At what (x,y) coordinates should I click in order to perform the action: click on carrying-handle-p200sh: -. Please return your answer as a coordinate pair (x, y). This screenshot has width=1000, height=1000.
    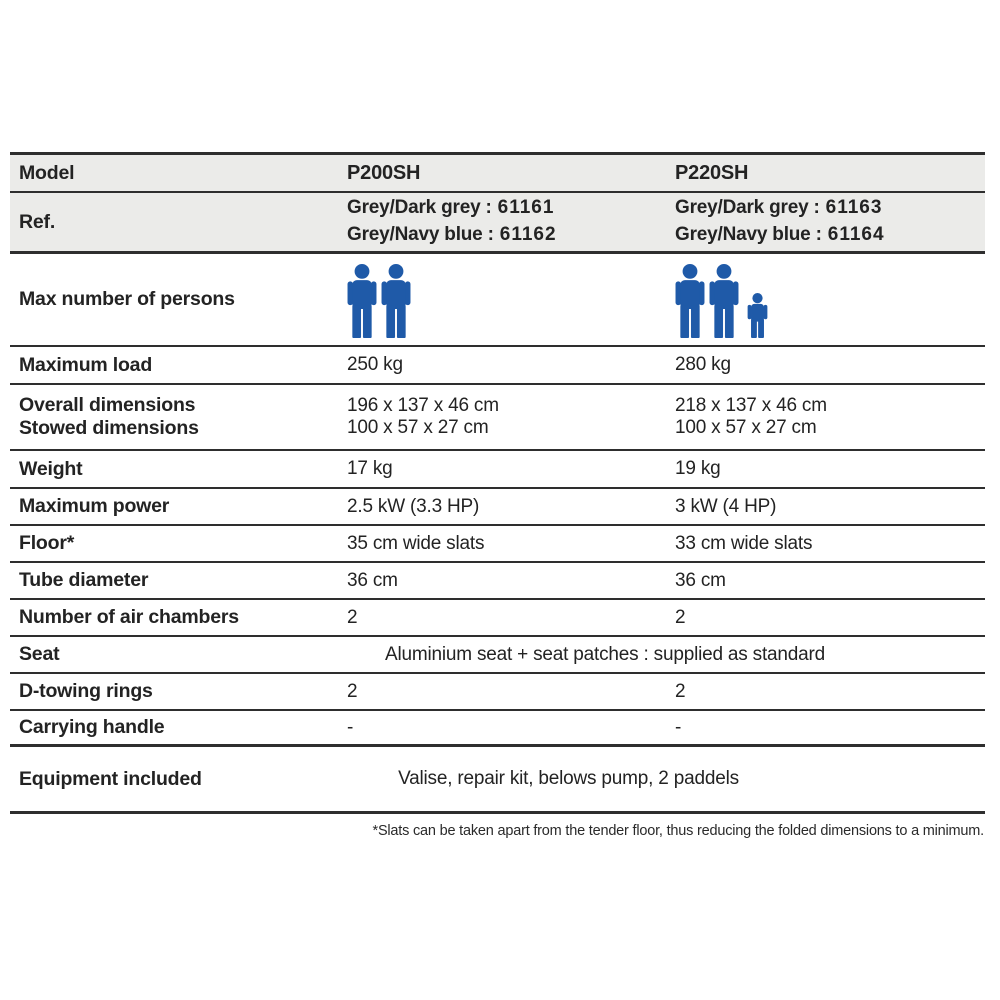
    Looking at the image, I should click on (350, 727).